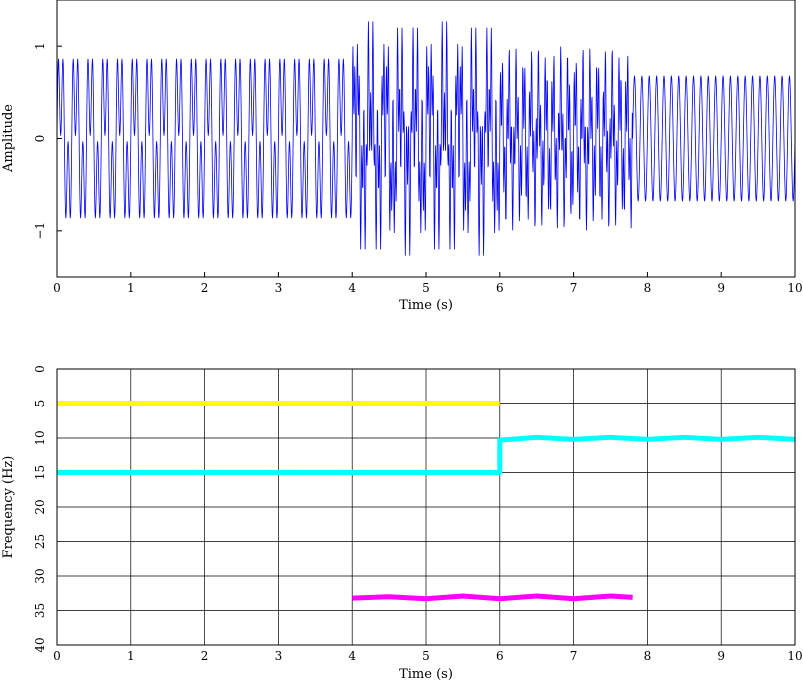 This screenshot has height=682, width=803. What do you see at coordinates (794, 656) in the screenshot?
I see `frequency-x-tick-label: 10` at bounding box center [794, 656].